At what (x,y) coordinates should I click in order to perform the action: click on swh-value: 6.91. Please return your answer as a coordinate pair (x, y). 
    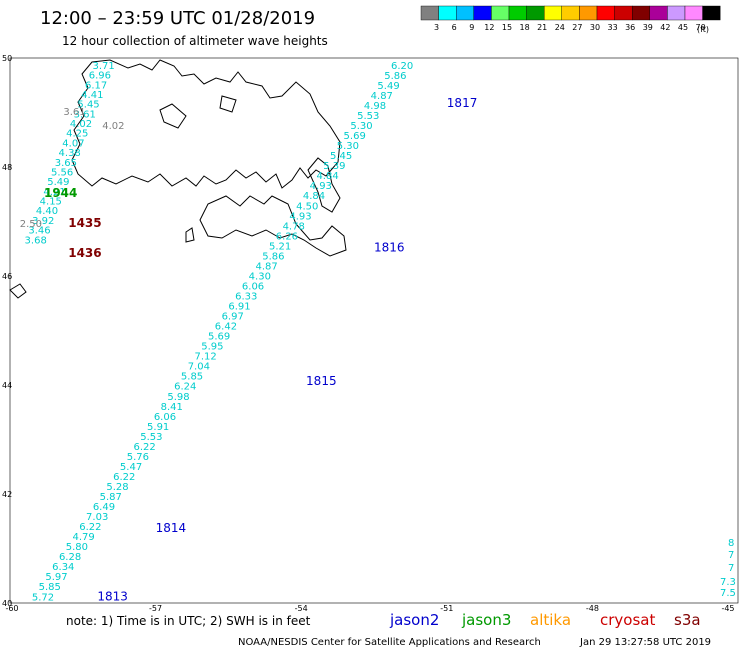
    Looking at the image, I should click on (239, 307).